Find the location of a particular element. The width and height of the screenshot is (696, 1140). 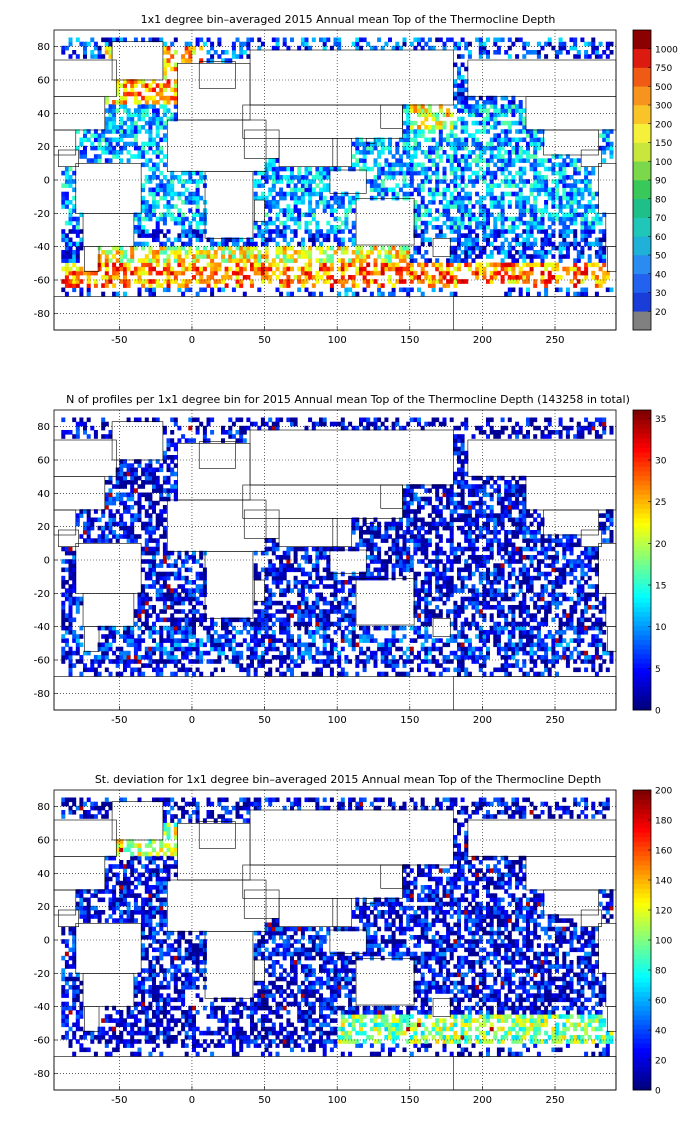

coastline-shape is located at coordinates (591, 158).